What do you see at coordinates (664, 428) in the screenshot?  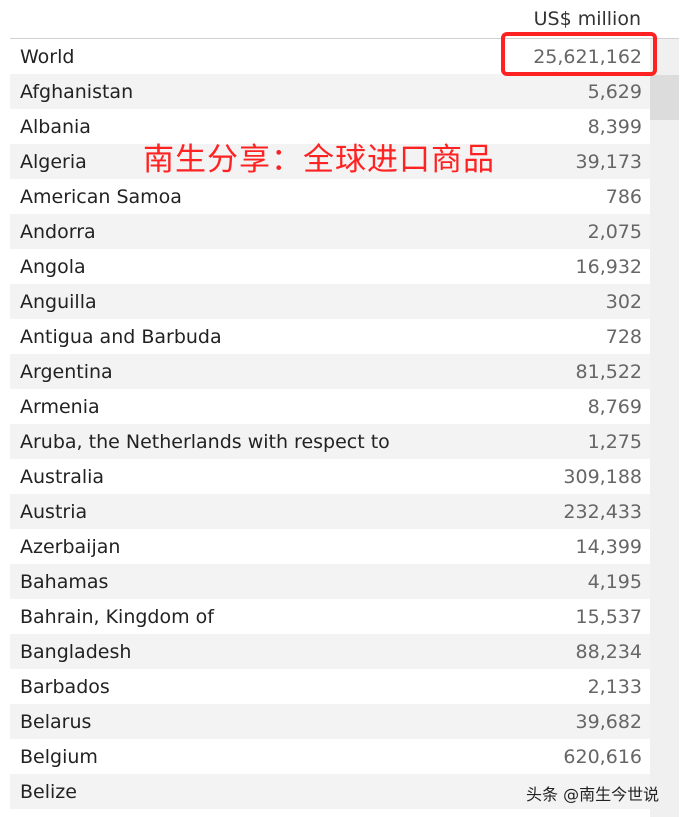 I see `scrollbar` at bounding box center [664, 428].